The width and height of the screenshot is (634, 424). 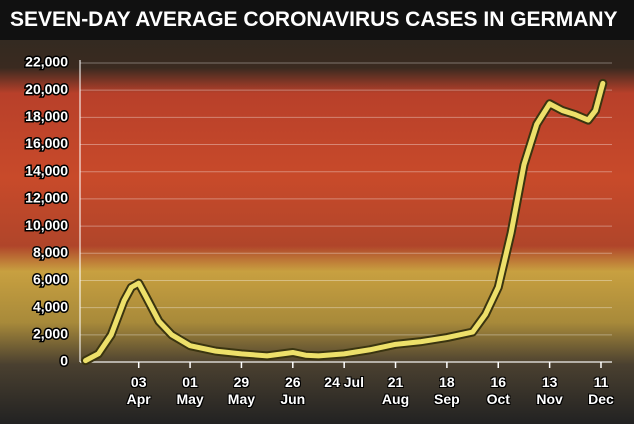 What do you see at coordinates (46, 225) in the screenshot?
I see `y-tick-label: 10,000` at bounding box center [46, 225].